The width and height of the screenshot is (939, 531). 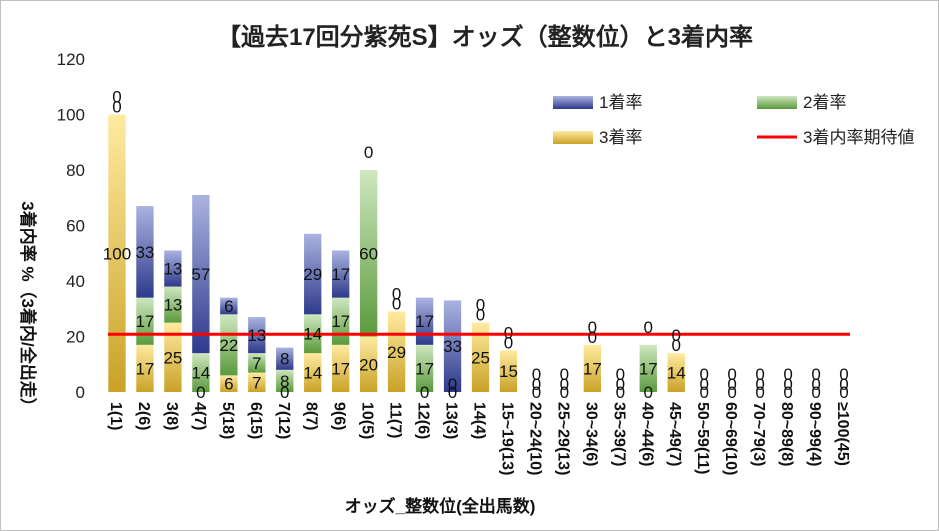 What do you see at coordinates (75, 226) in the screenshot?
I see `y-tick-label: 60` at bounding box center [75, 226].